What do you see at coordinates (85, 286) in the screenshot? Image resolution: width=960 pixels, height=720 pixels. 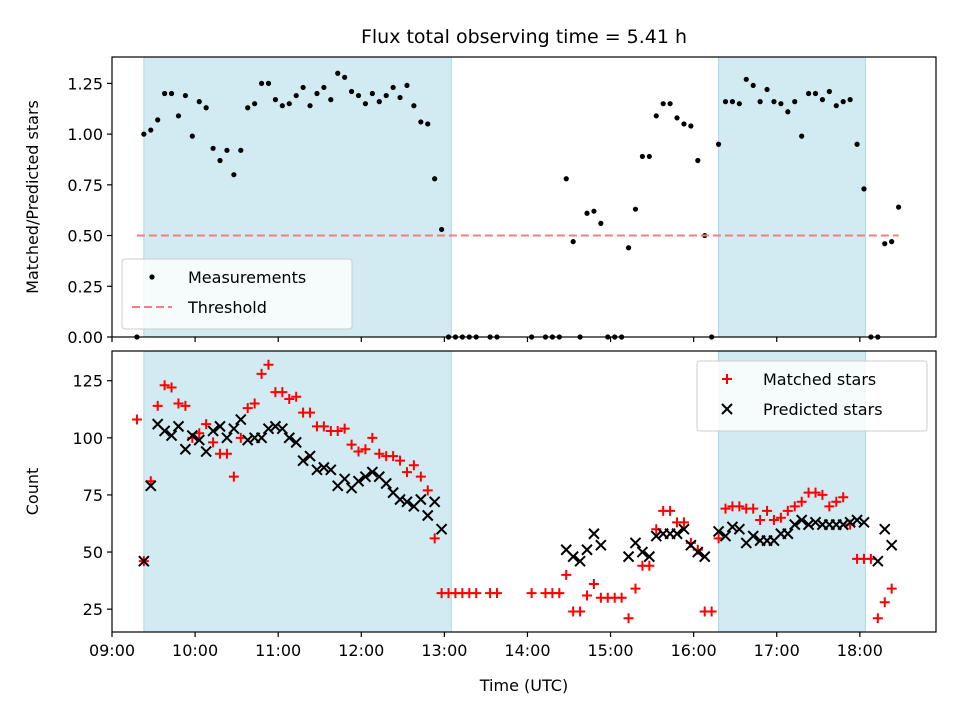 I see `y-tick-label: 0.25` at bounding box center [85, 286].